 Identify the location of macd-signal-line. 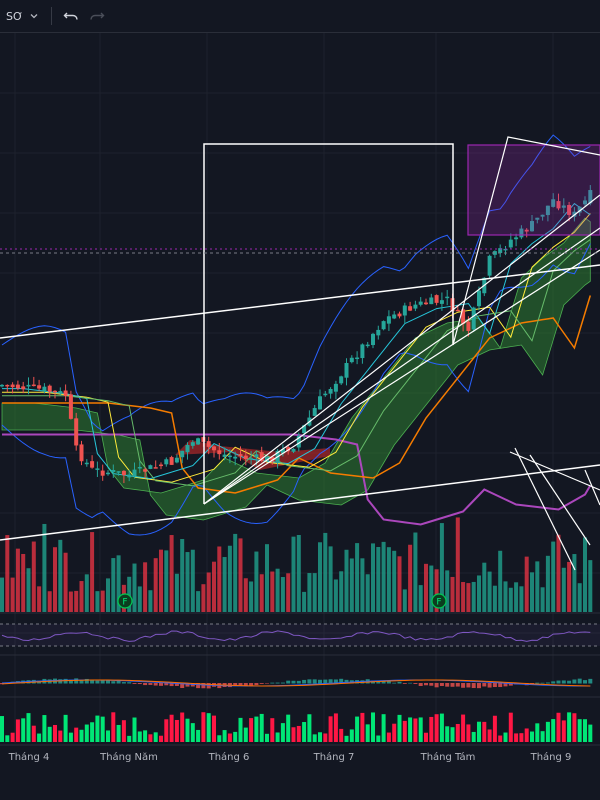
(296, 683).